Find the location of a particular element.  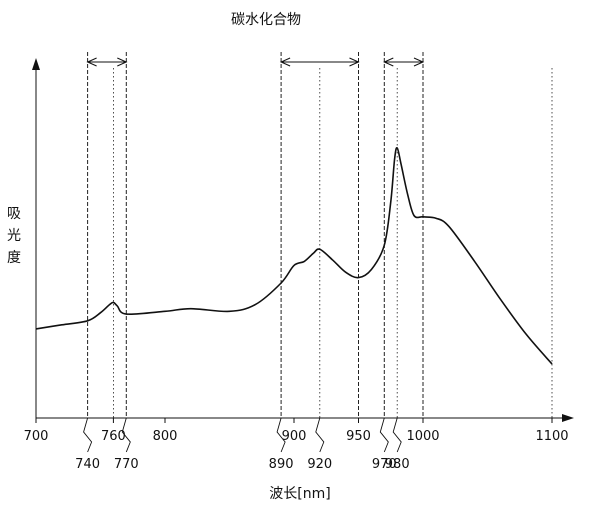

y-axis-arrow is located at coordinates (36, 64).